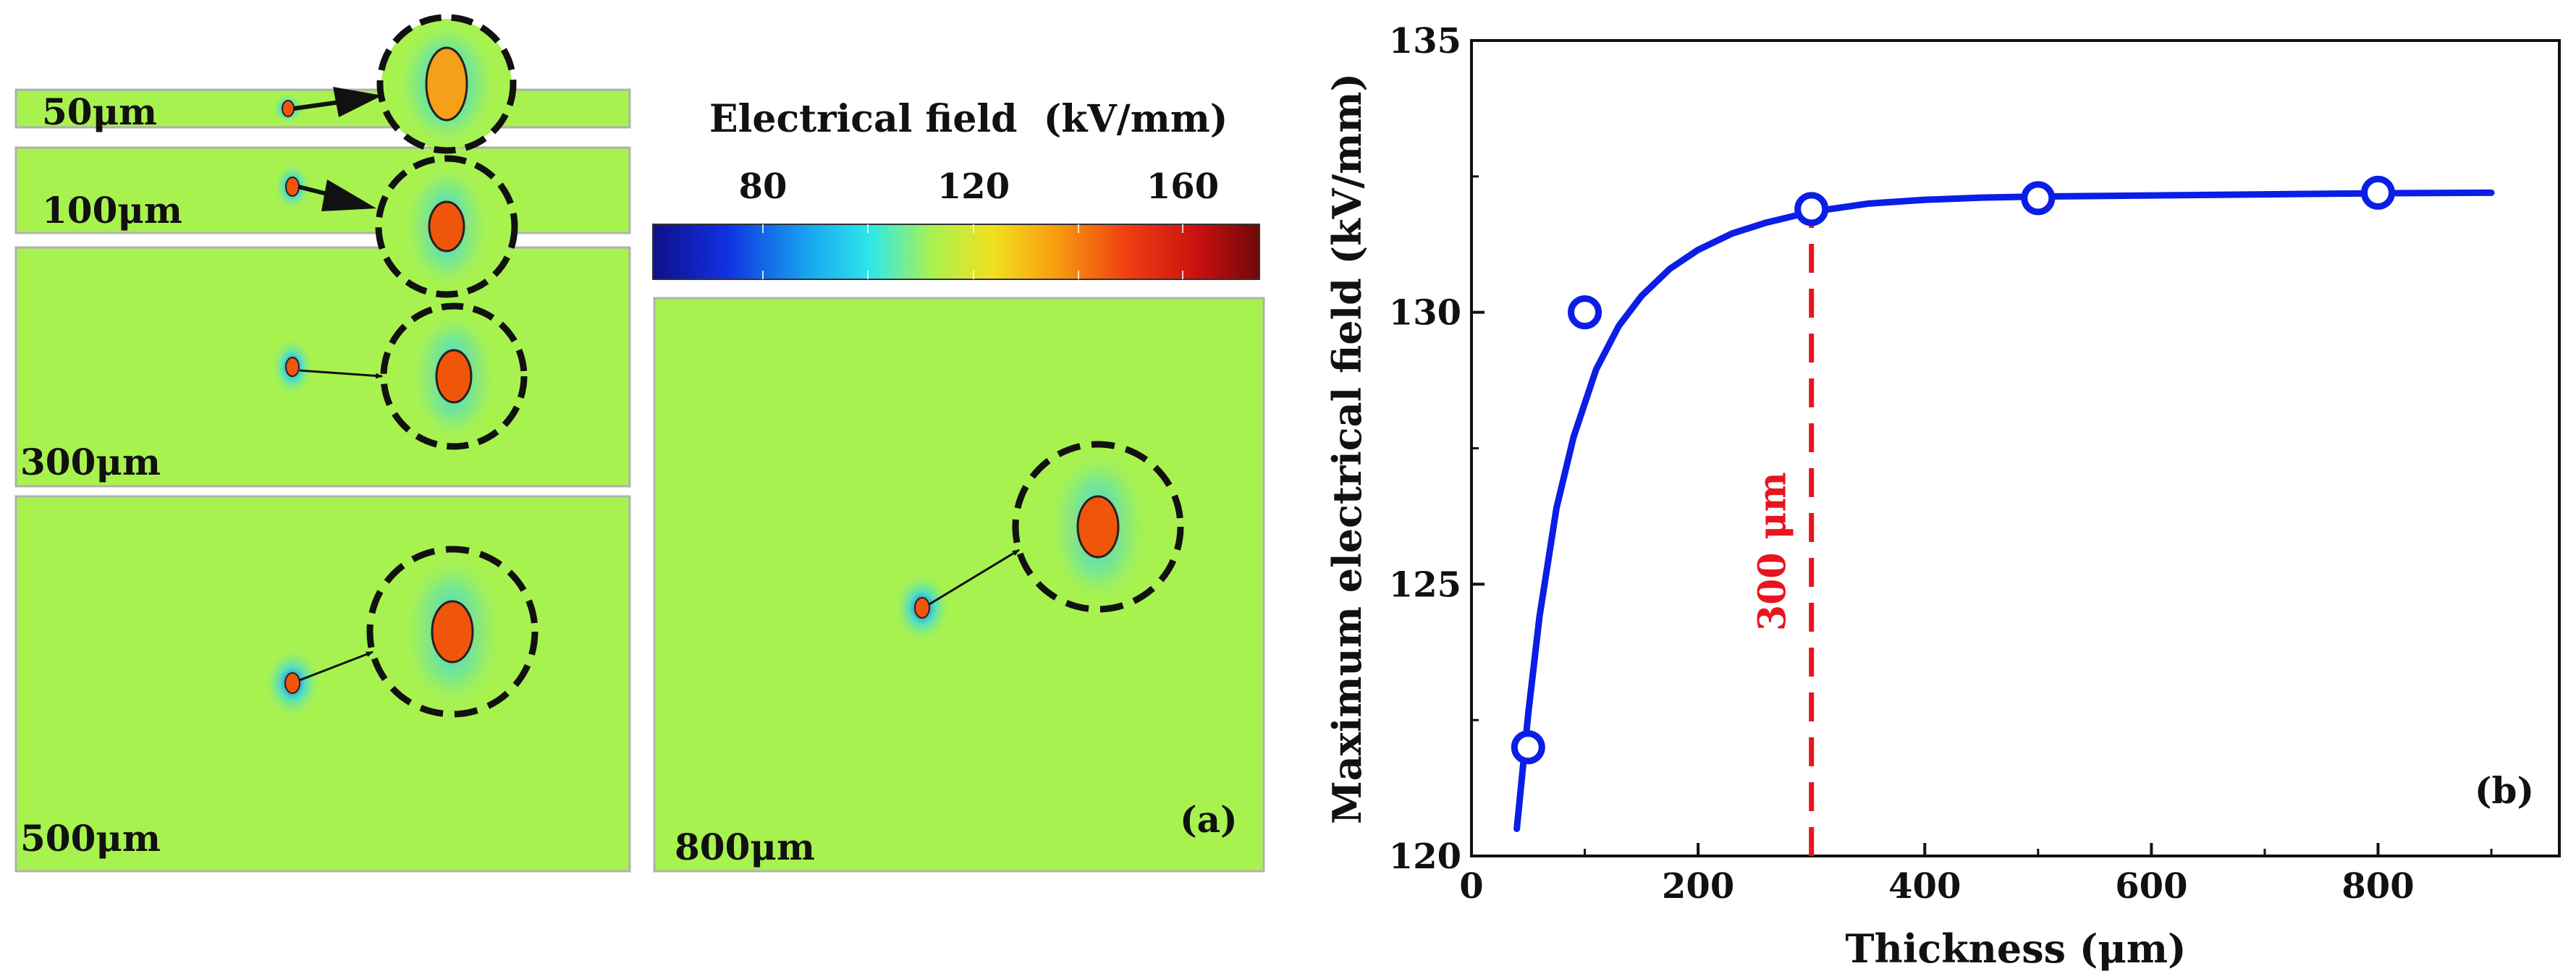 This screenshot has height=979, width=2576. I want to click on colorbar: Electrical field (kV/mm) 80 120 160, so click(956, 188).